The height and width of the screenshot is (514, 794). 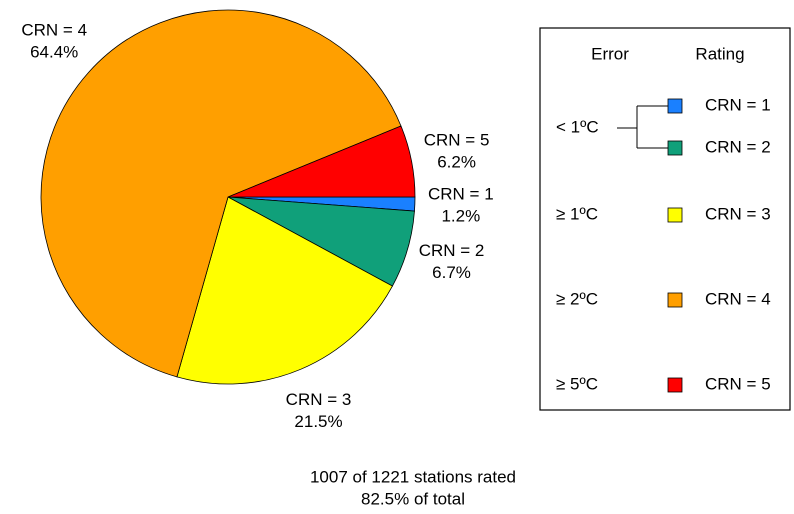 What do you see at coordinates (461, 193) in the screenshot?
I see `slice-label: CRN = 1` at bounding box center [461, 193].